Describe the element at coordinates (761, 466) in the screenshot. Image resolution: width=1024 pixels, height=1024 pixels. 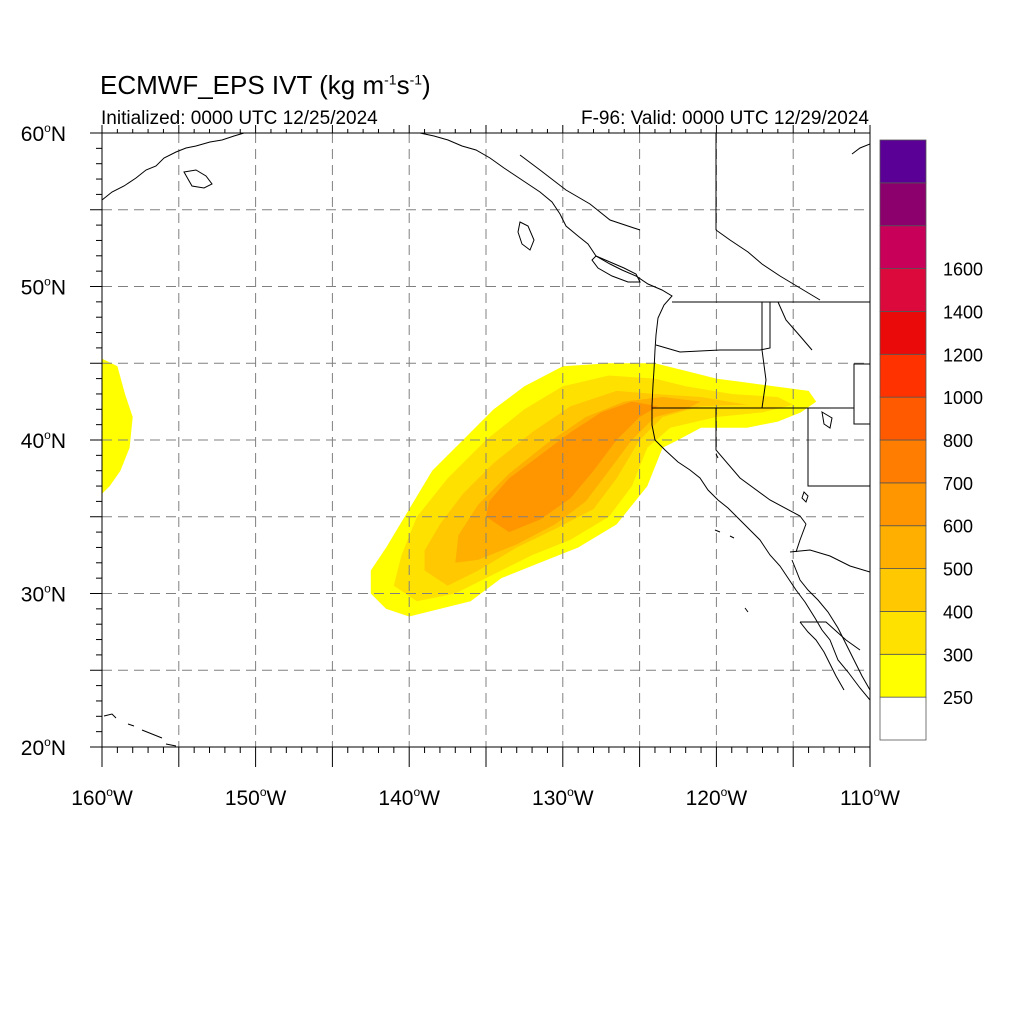
I see `border-california-nevada` at that location.